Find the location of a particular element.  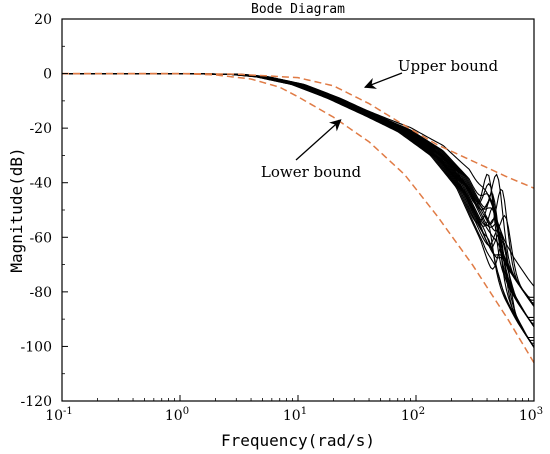

y-tick-label: -40 is located at coordinates (40, 184).